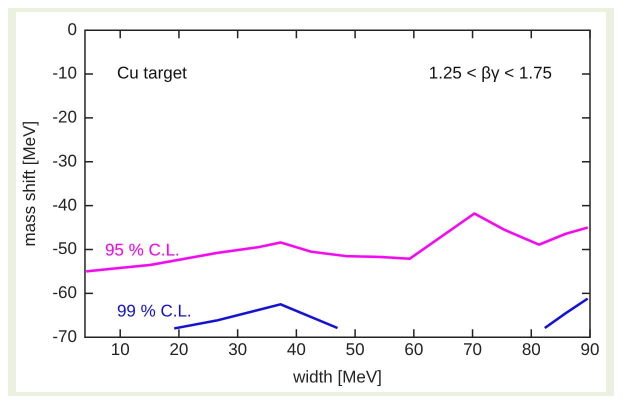 This screenshot has width=623, height=402. What do you see at coordinates (152, 73) in the screenshot?
I see `annotation: Cu target` at bounding box center [152, 73].